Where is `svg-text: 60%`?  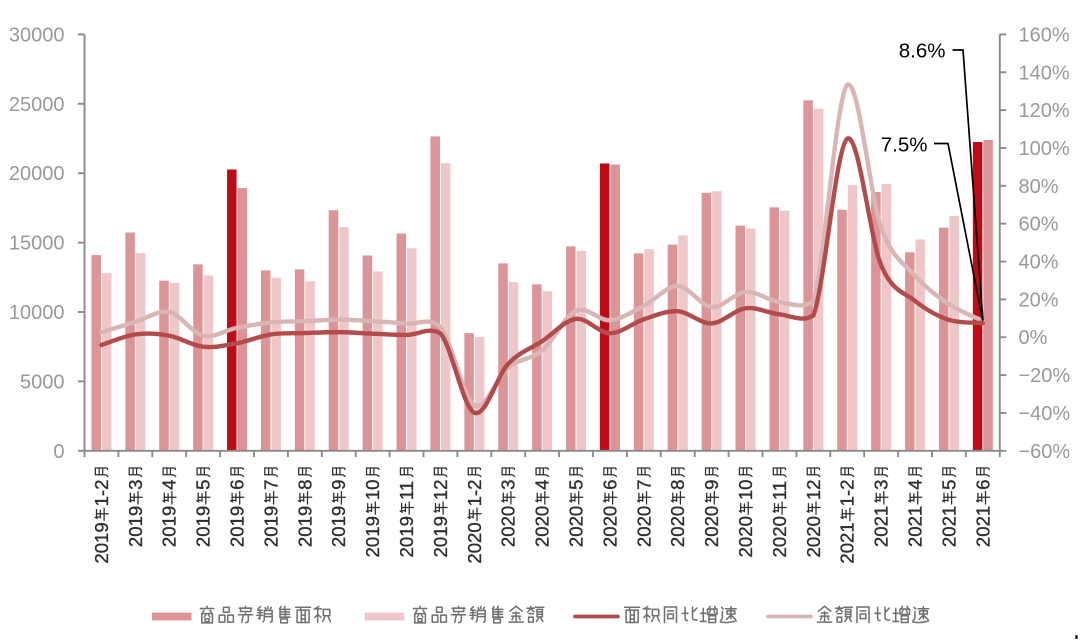
svg-text: 60% is located at coordinates (1039, 225).